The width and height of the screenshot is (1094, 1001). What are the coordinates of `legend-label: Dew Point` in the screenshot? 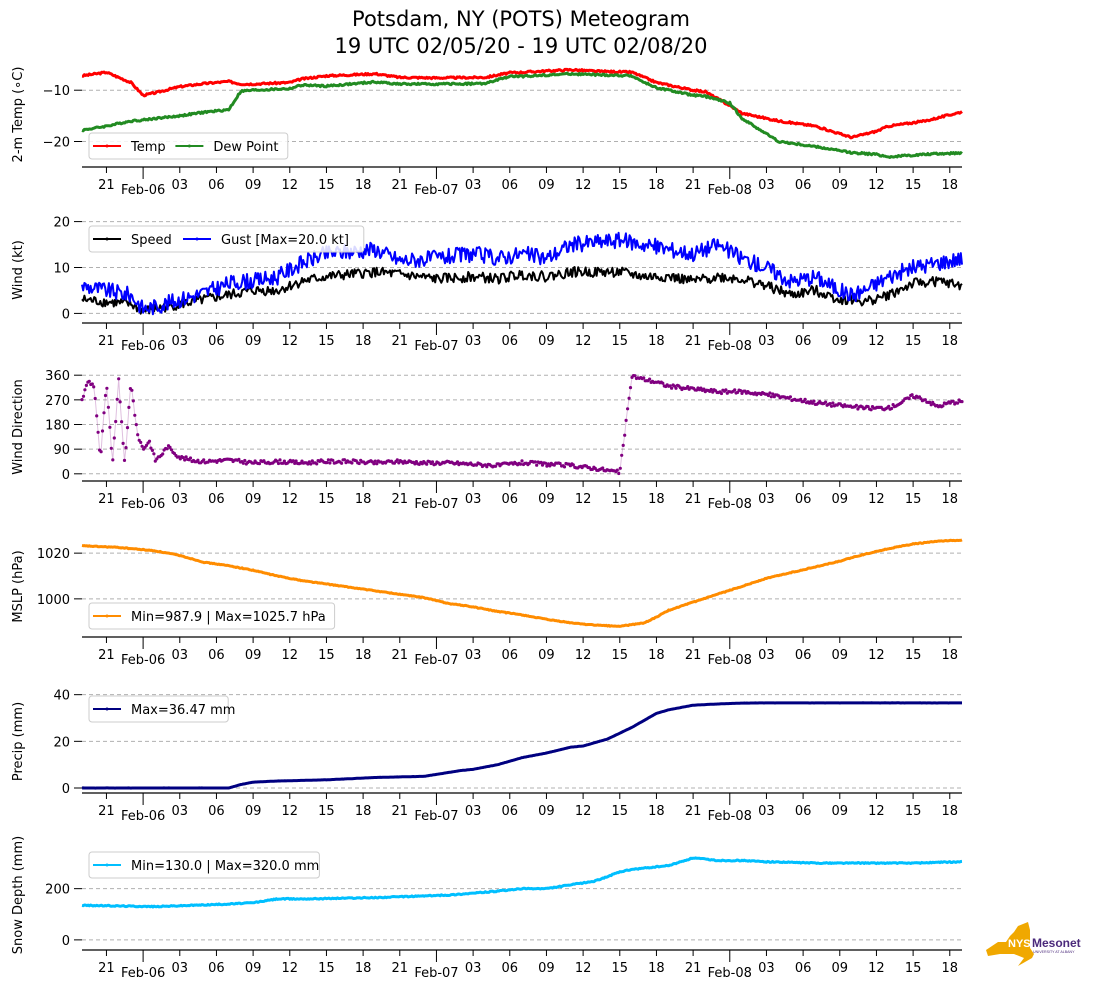 It's located at (245, 147).